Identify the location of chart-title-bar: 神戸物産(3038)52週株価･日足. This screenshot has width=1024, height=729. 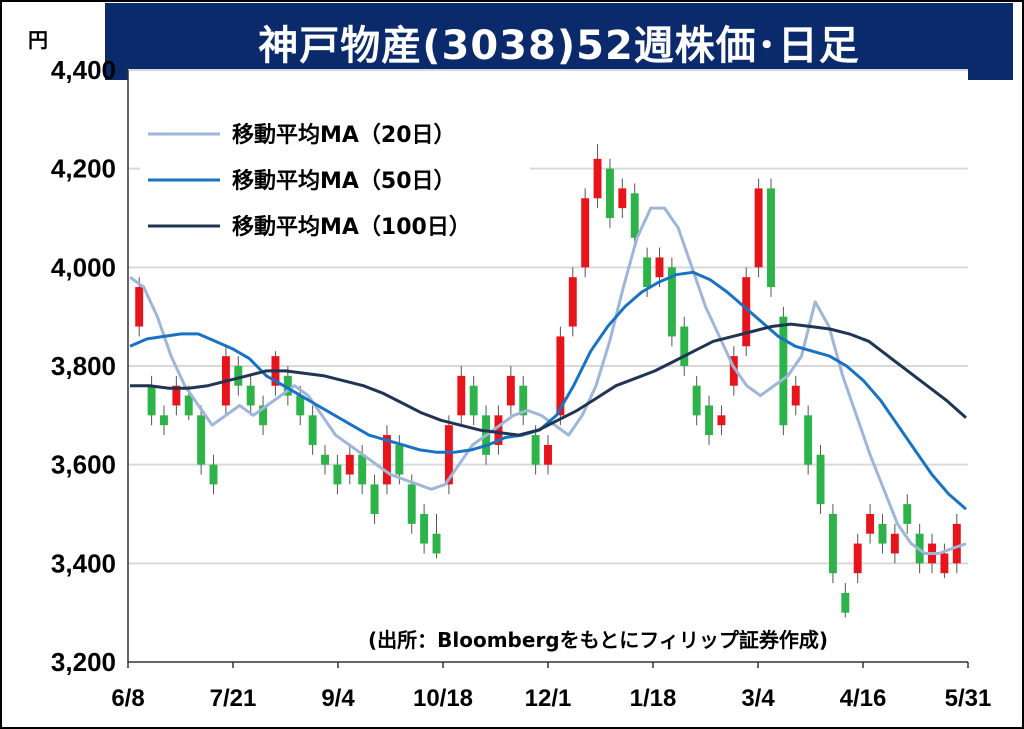
(559, 41).